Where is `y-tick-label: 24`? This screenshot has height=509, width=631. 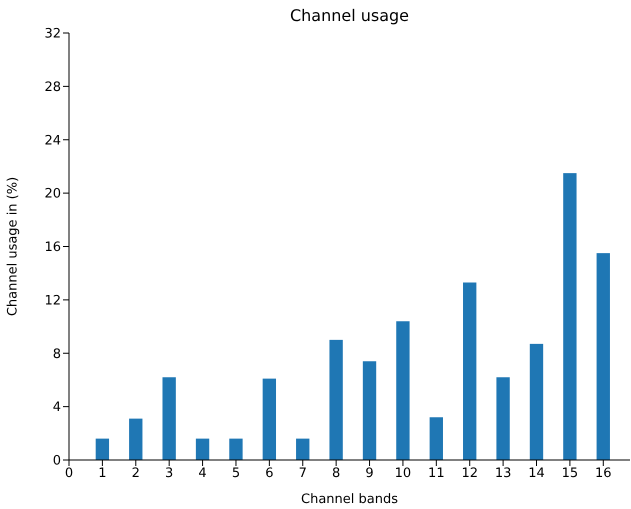 y-tick-label: 24 is located at coordinates (52, 140).